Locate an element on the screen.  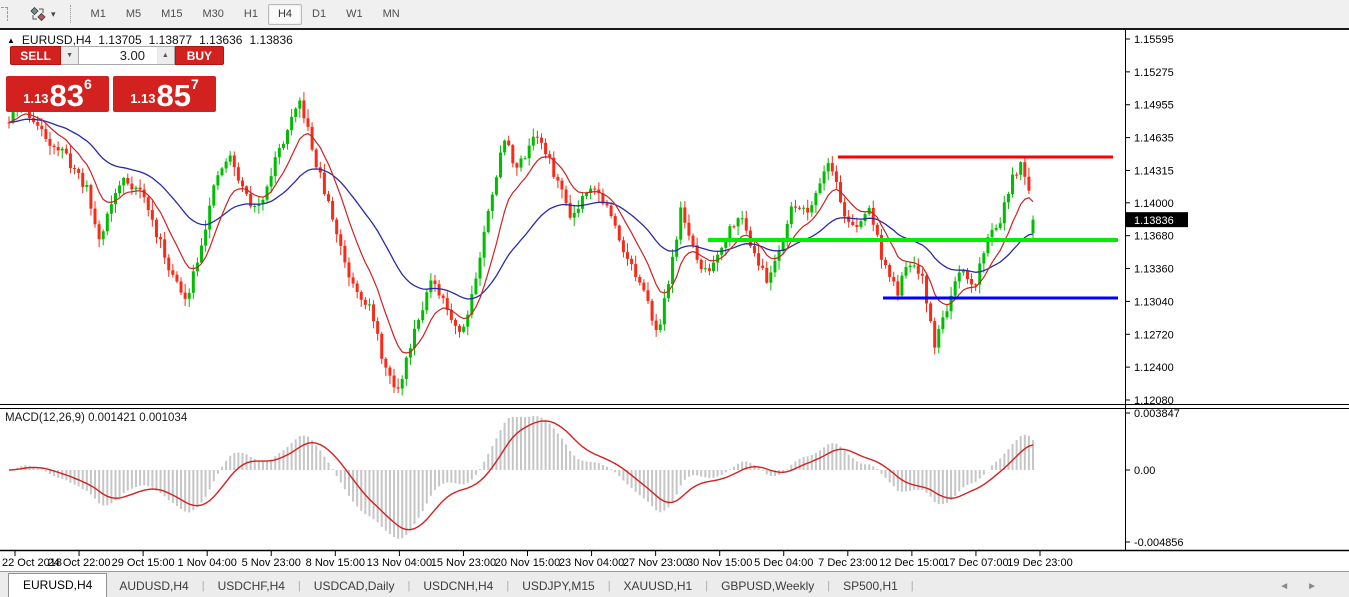
tab-sp500-h1: SP500,H1 is located at coordinates (870, 586).